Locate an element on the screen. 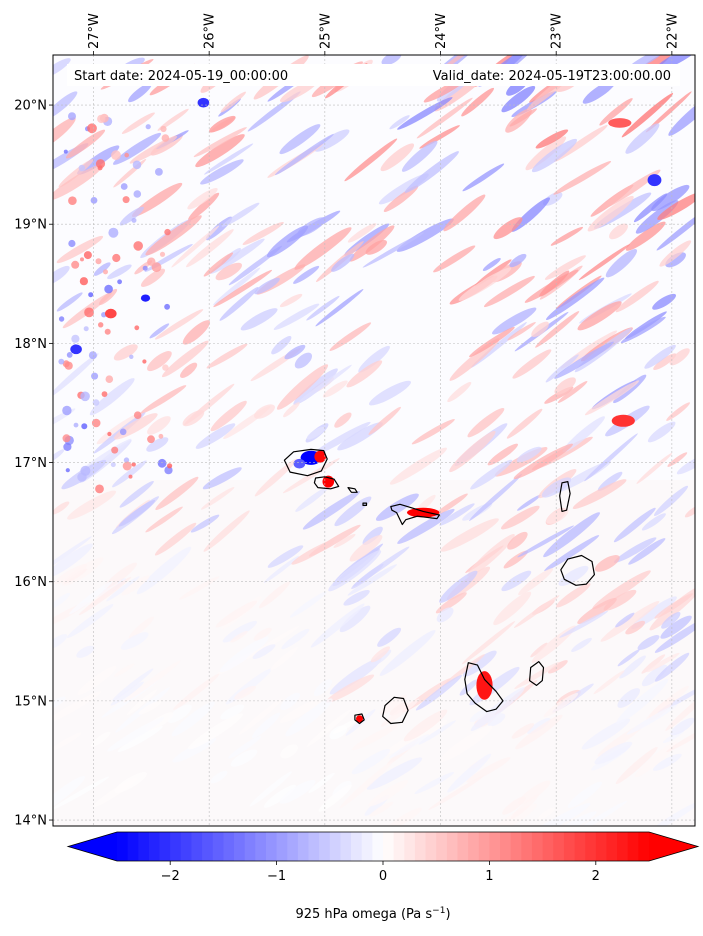 The width and height of the screenshot is (703, 936). colorbar-extend-low is located at coordinates (92, 846).